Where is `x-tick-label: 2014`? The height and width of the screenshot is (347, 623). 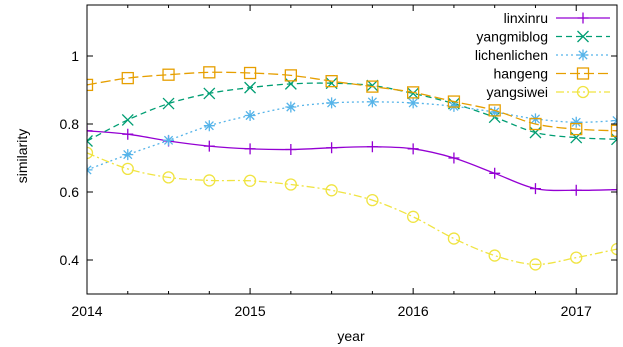
x-tick-label: 2014 is located at coordinates (86, 311).